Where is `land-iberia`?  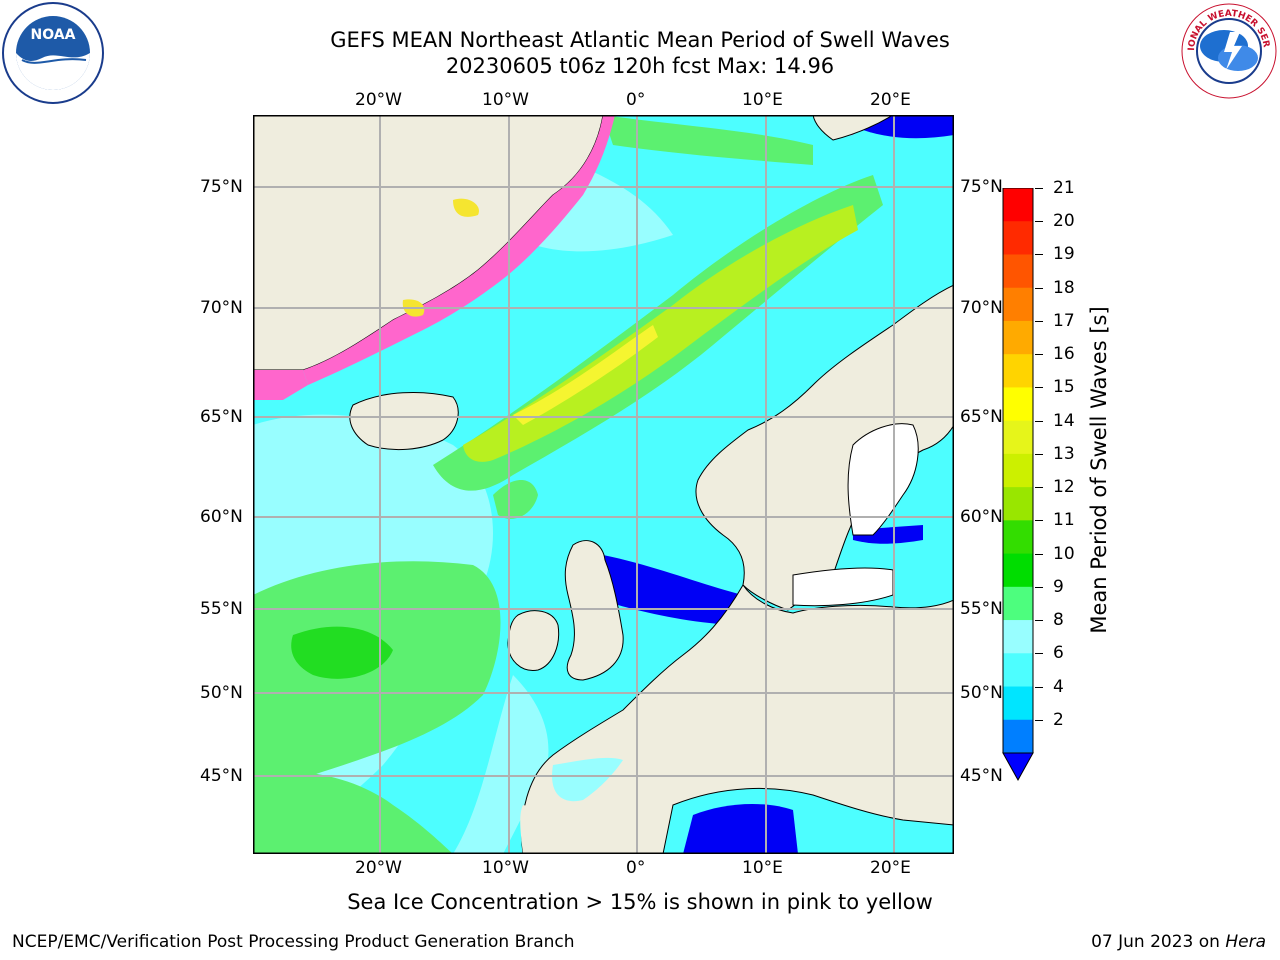
land-iberia is located at coordinates (566, 829).